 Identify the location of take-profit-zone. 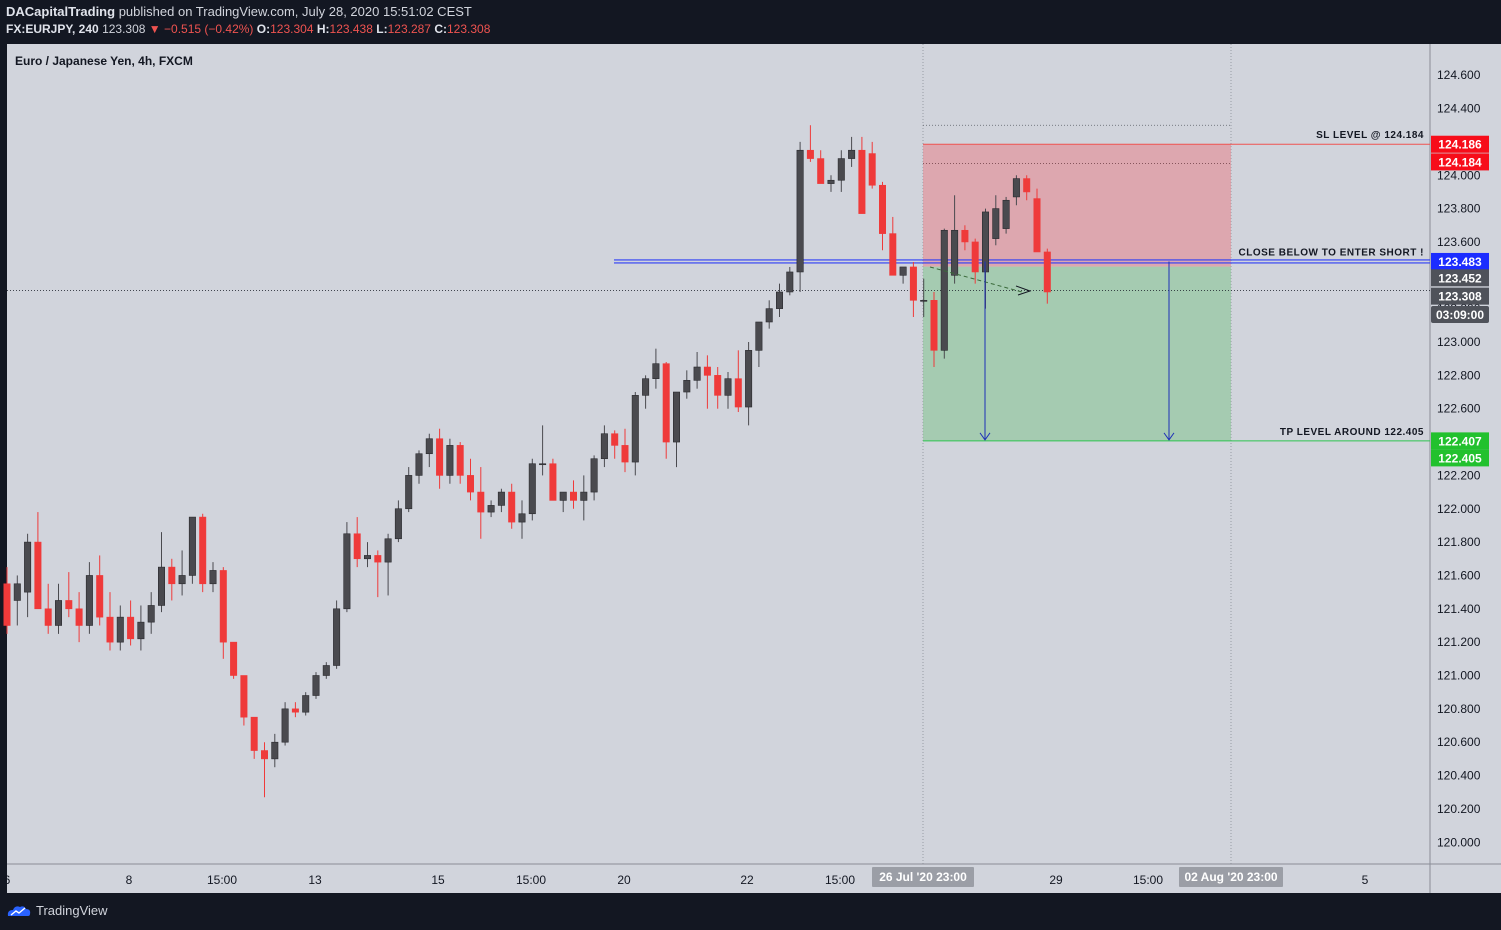
(1077, 353).